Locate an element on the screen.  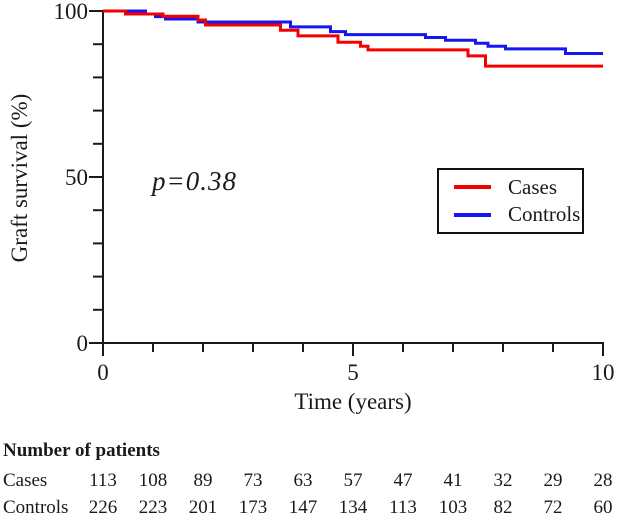
x-tick-label: 10 is located at coordinates (603, 372).